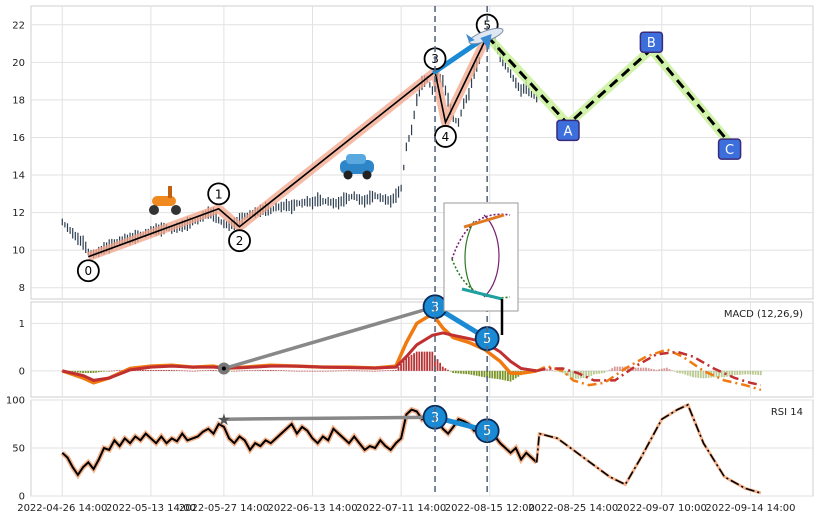 The image size is (819, 520). Describe the element at coordinates (164, 201) in the screenshot. I see `scooter-body` at that location.